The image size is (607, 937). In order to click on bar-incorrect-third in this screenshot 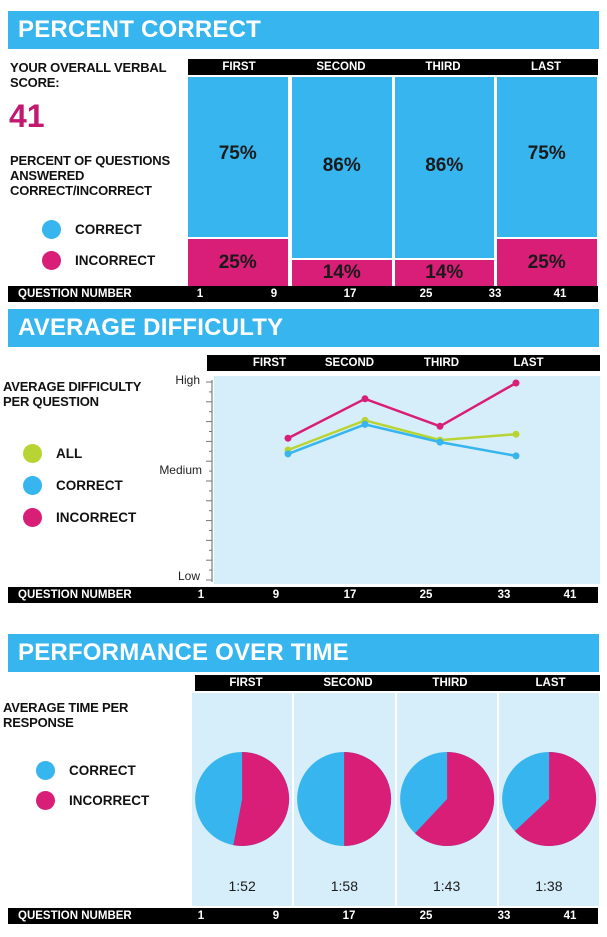, I will do `click(444, 273)`.